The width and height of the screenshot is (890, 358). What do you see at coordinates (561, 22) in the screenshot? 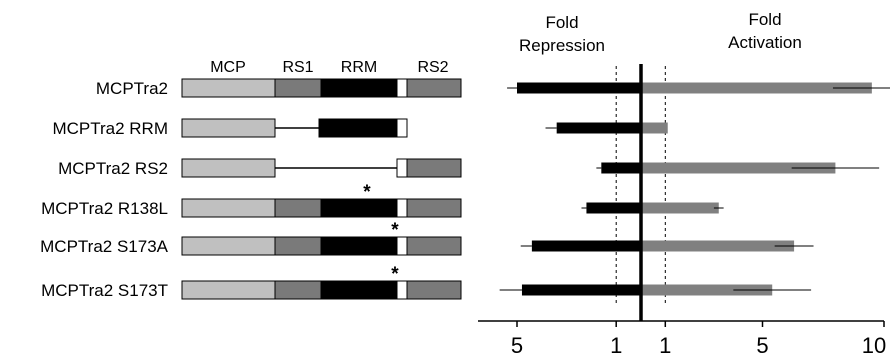
I see `repression-title-line1: Fold` at bounding box center [561, 22].